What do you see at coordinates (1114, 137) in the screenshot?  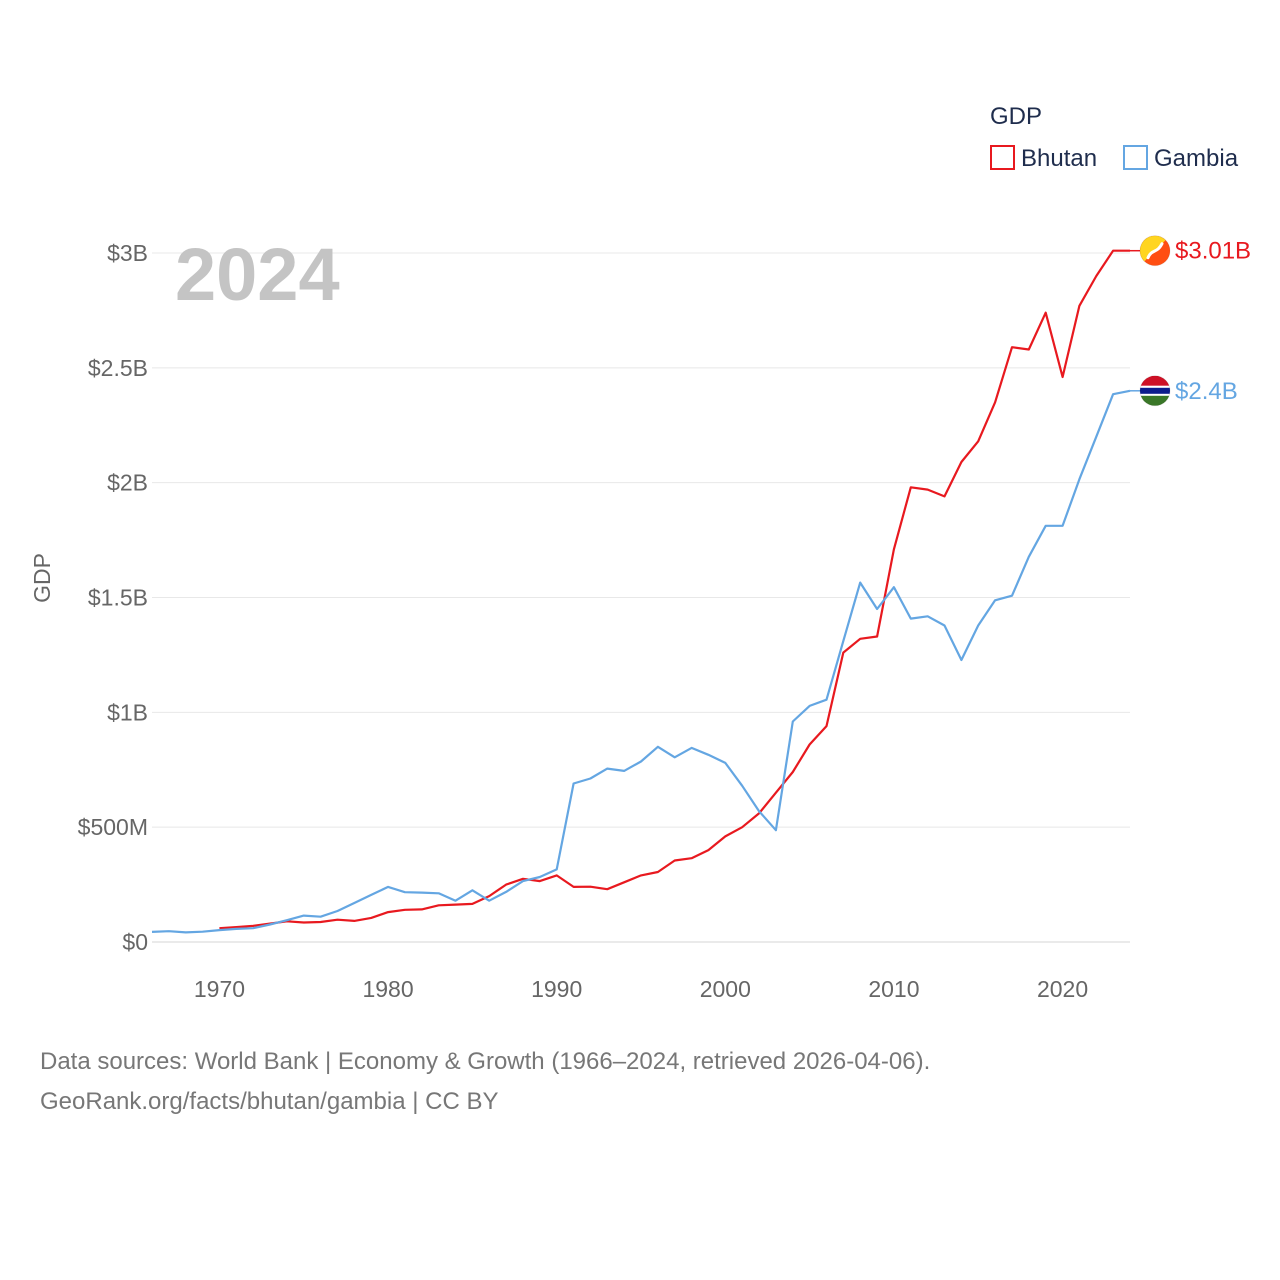 I see `legend: GDP Bhutan Gambia` at bounding box center [1114, 137].